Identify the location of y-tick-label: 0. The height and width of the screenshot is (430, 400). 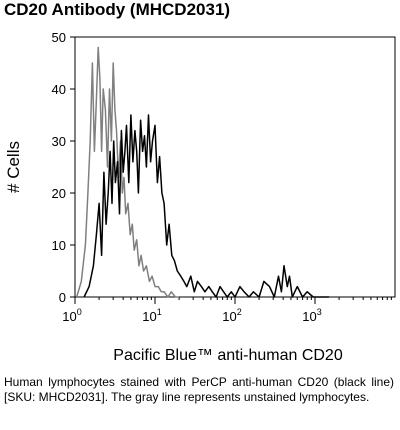
(62, 297).